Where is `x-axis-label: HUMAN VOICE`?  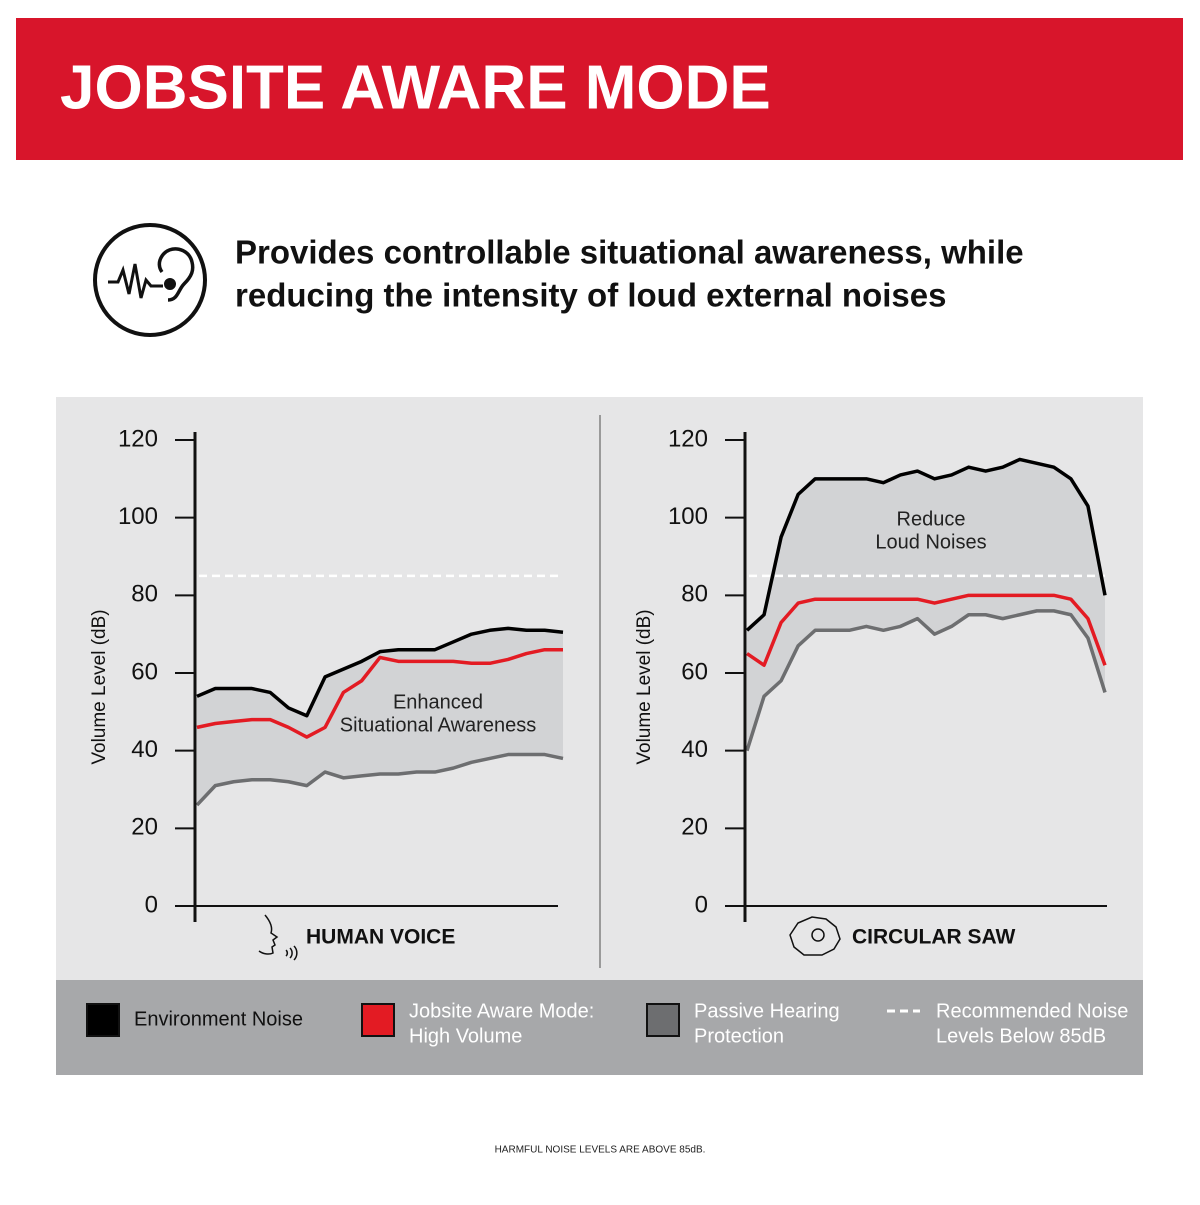
x-axis-label: HUMAN VOICE is located at coordinates (380, 937).